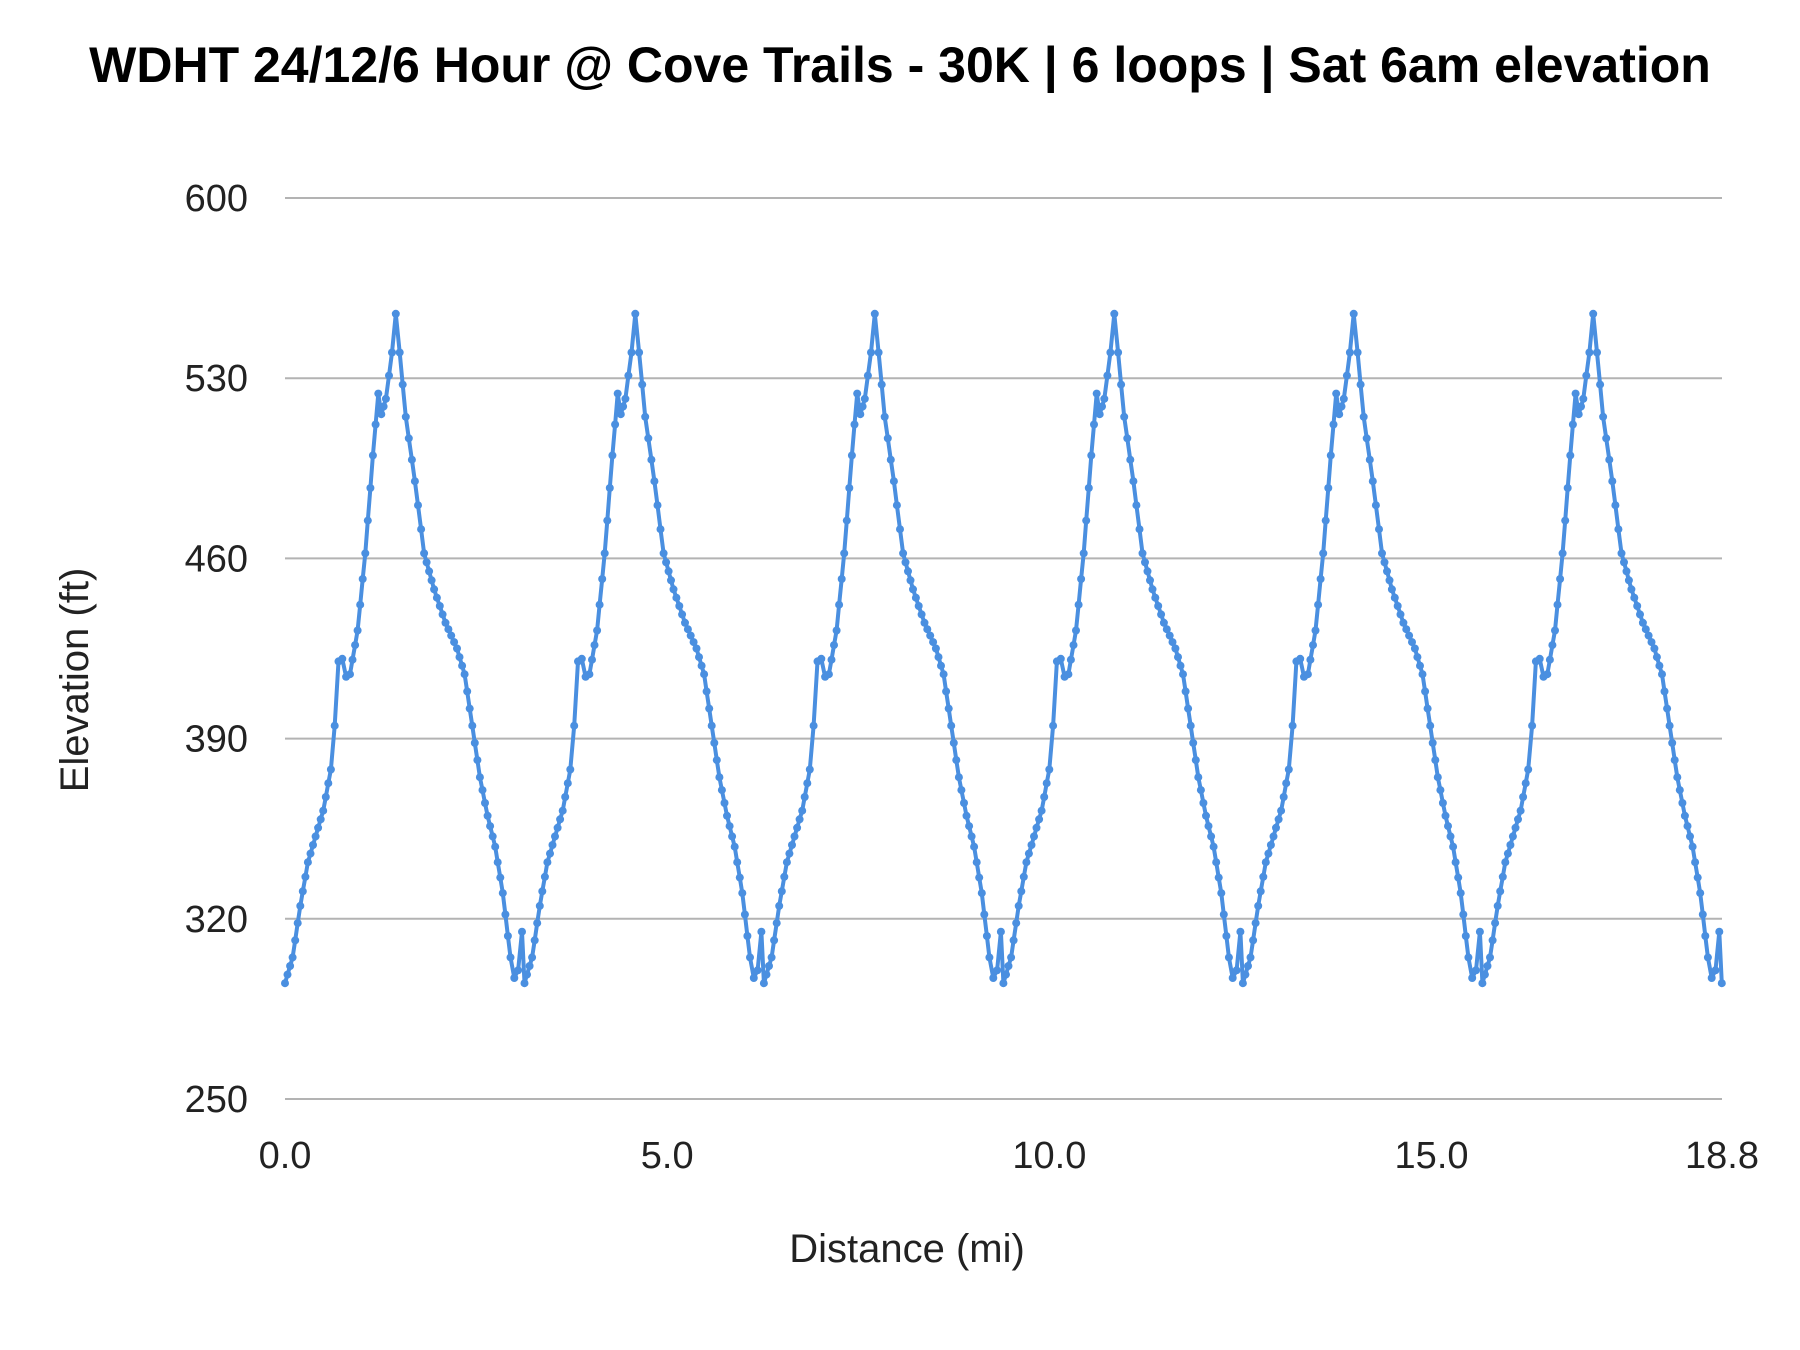  I want to click on x-axis-ticks: 0.0 5.0 10.0 15.0 18.8, so click(1009, 1156).